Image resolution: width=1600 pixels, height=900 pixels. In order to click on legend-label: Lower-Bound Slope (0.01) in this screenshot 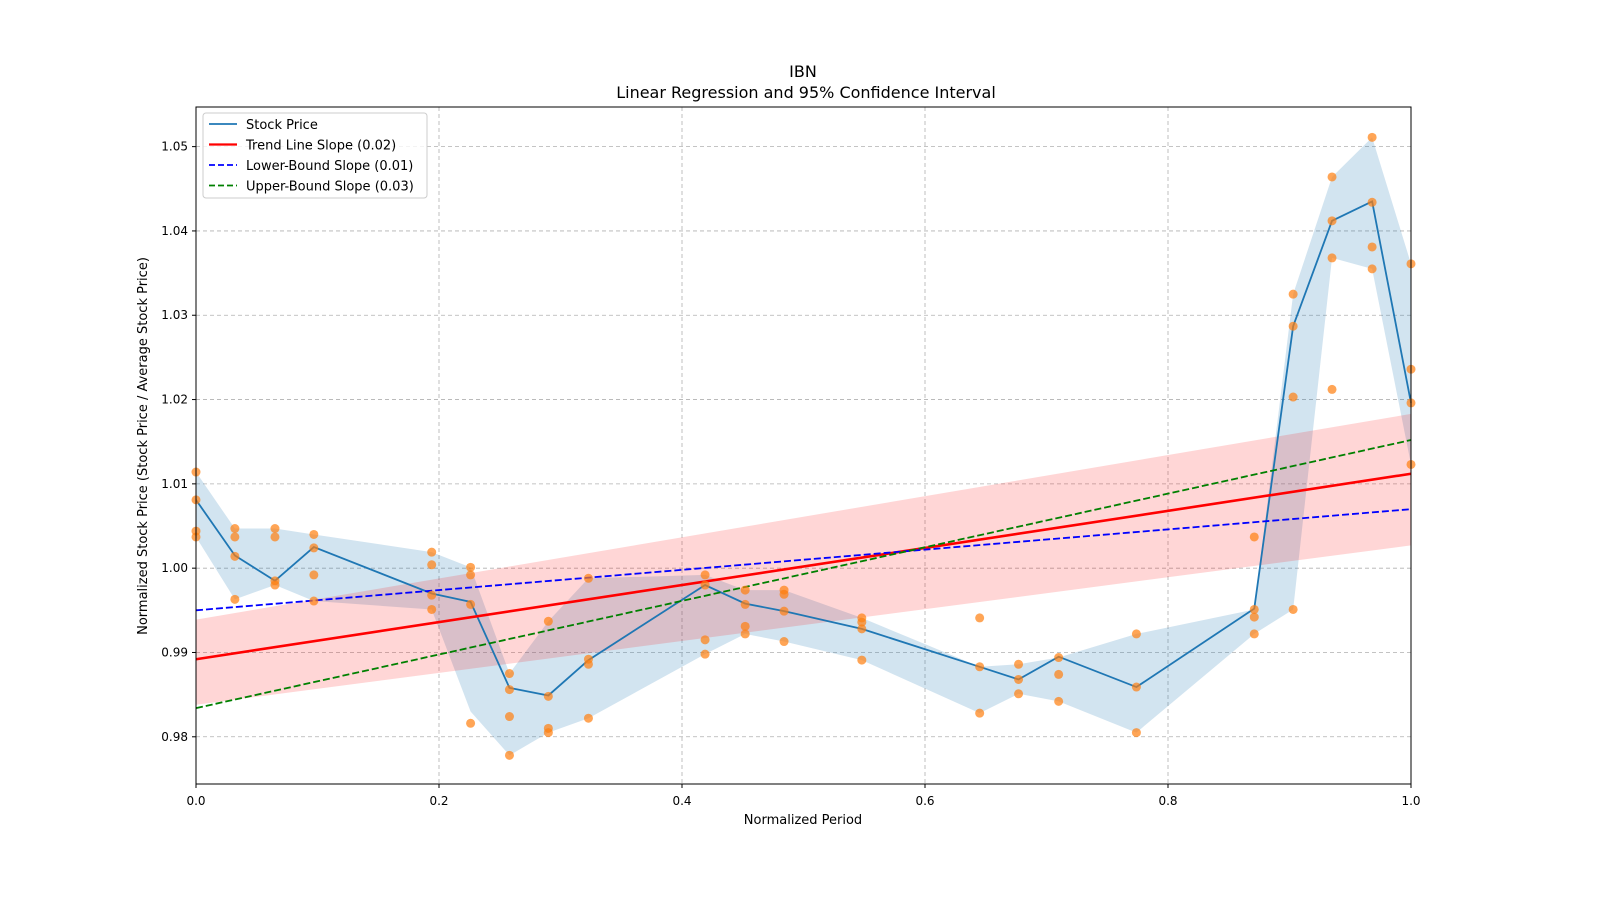, I will do `click(329, 166)`.